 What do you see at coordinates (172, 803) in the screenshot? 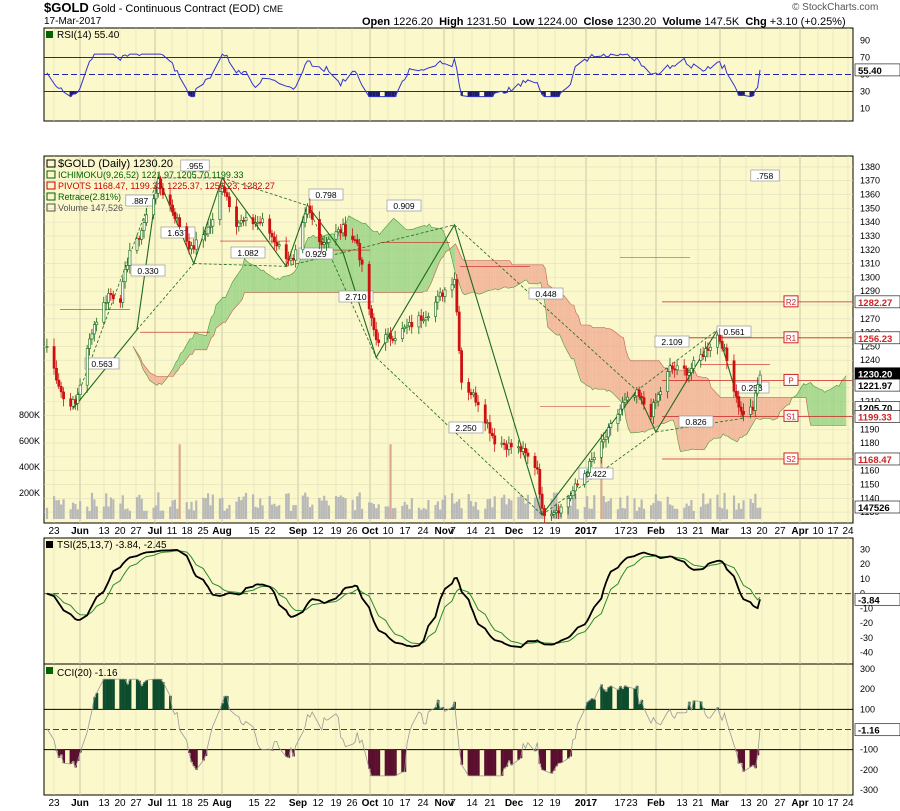
I see `x-axis-label: 11` at bounding box center [172, 803].